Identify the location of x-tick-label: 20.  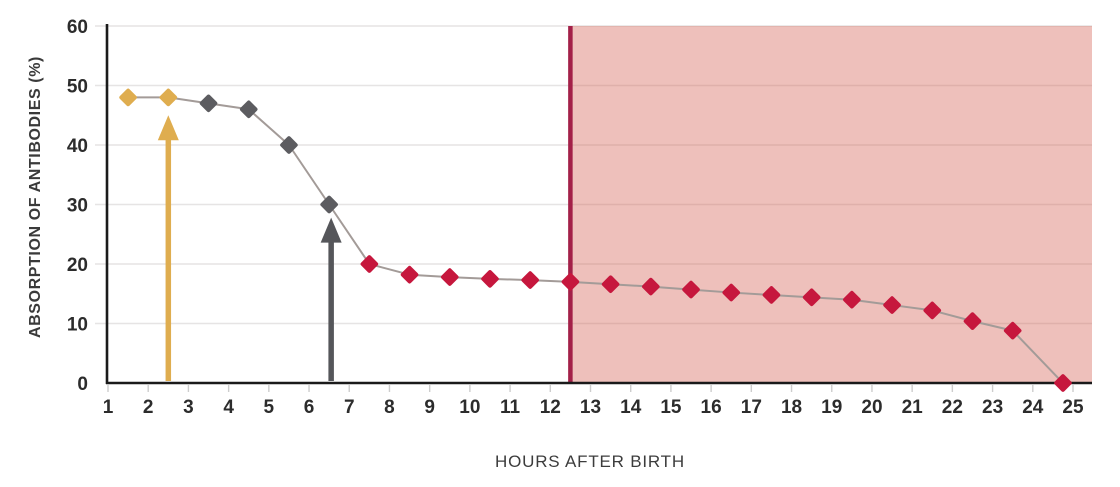
(871, 407).